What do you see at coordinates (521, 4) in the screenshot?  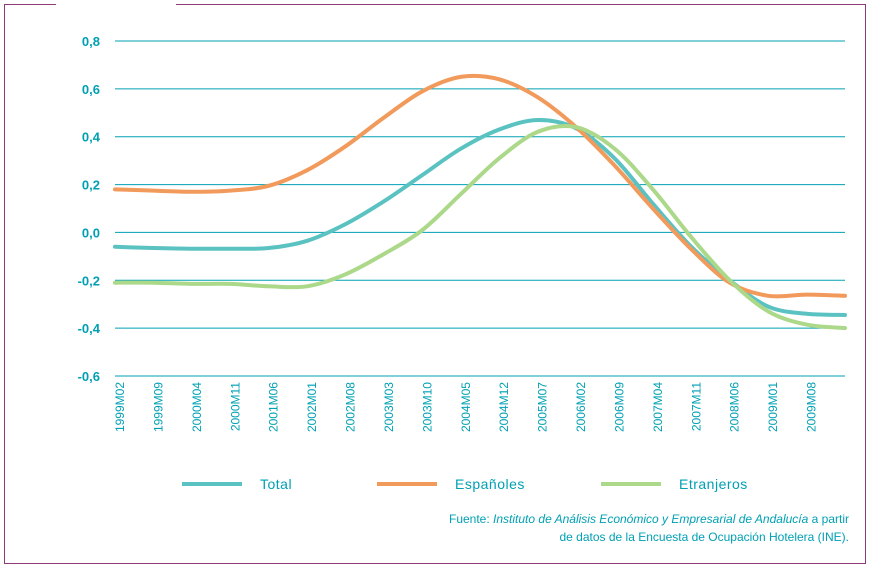 I see `frame-border-top-right` at bounding box center [521, 4].